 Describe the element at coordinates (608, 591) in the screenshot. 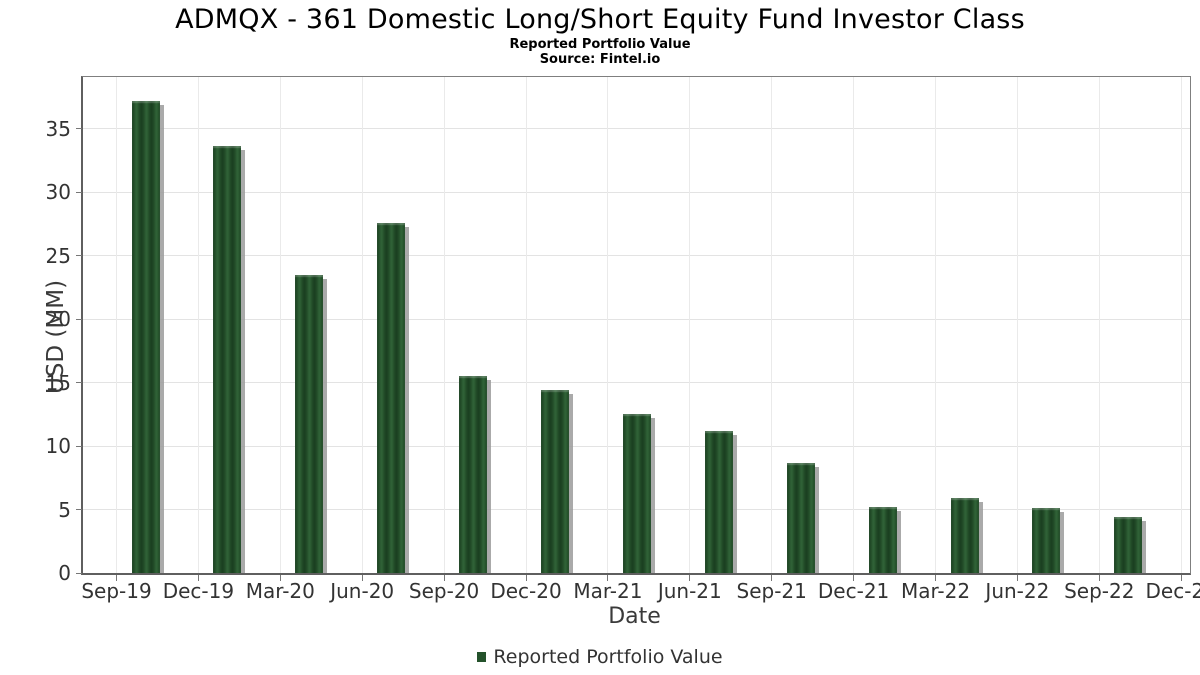

I see `x-tick-label: Mar-21` at that location.